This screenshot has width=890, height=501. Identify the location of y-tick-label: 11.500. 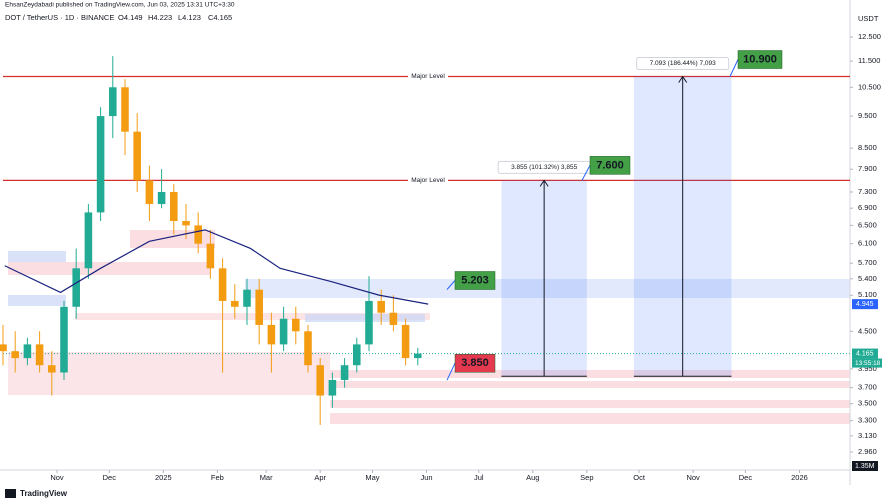
(869, 60).